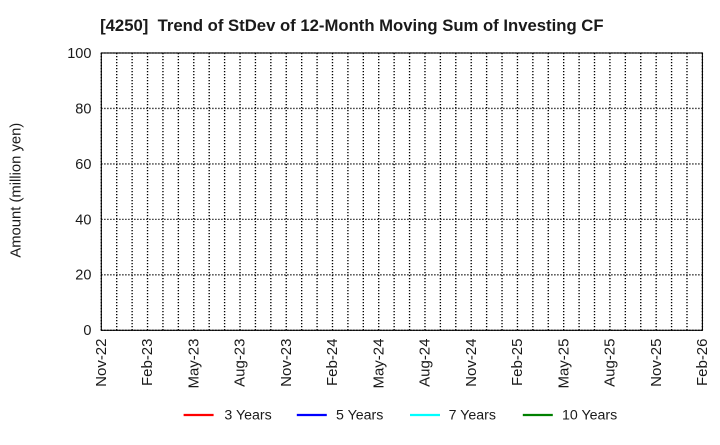 The height and width of the screenshot is (445, 720). I want to click on svg-text: Feb-26, so click(702, 363).